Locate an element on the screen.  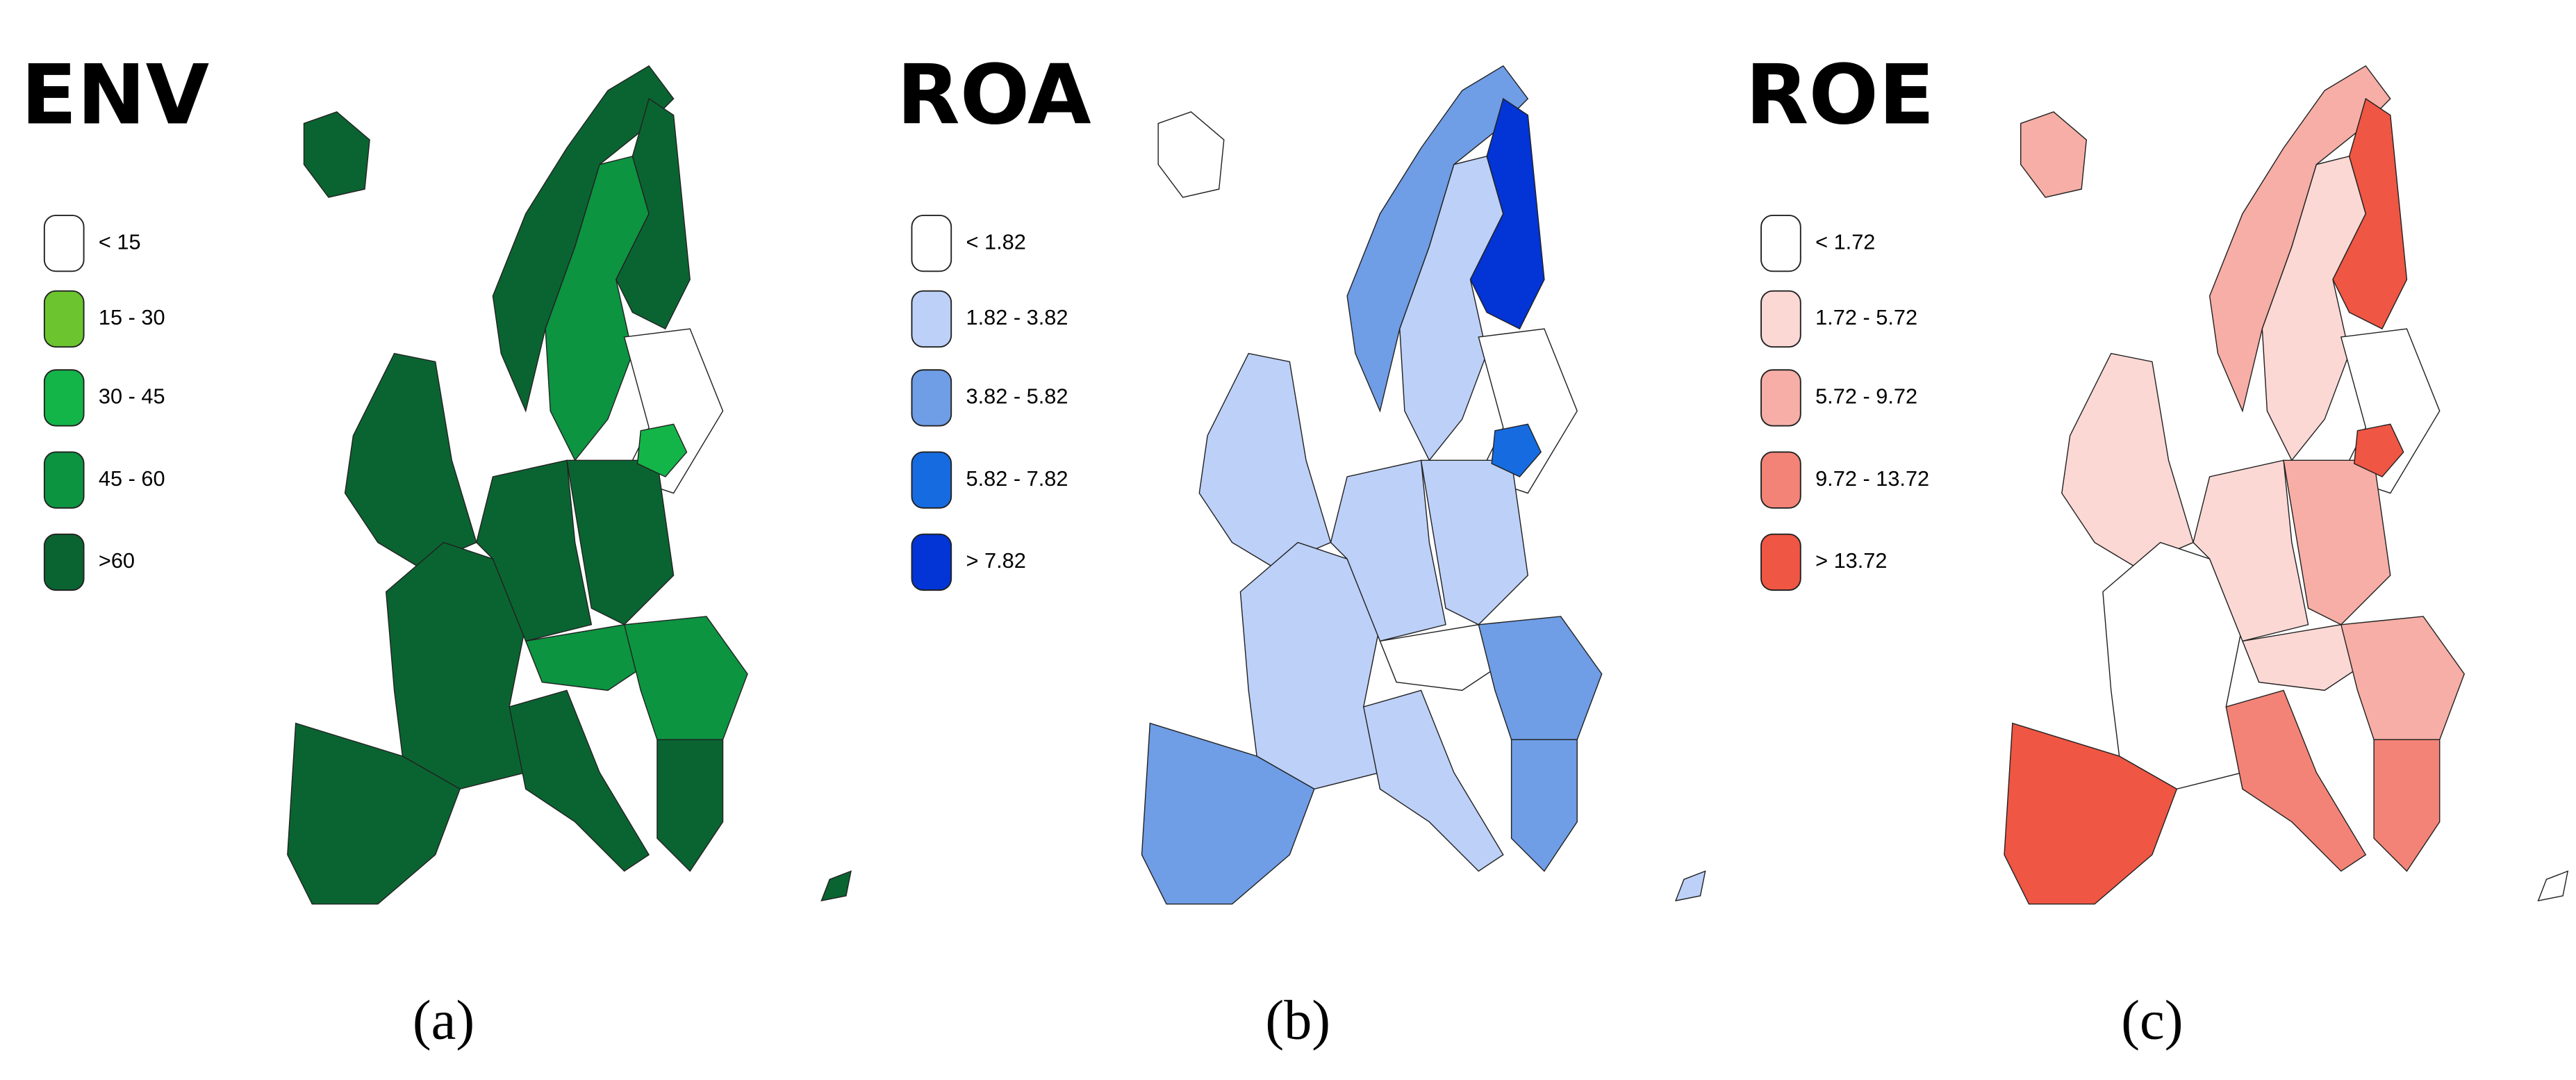
legend-label: >60 is located at coordinates (117, 561).